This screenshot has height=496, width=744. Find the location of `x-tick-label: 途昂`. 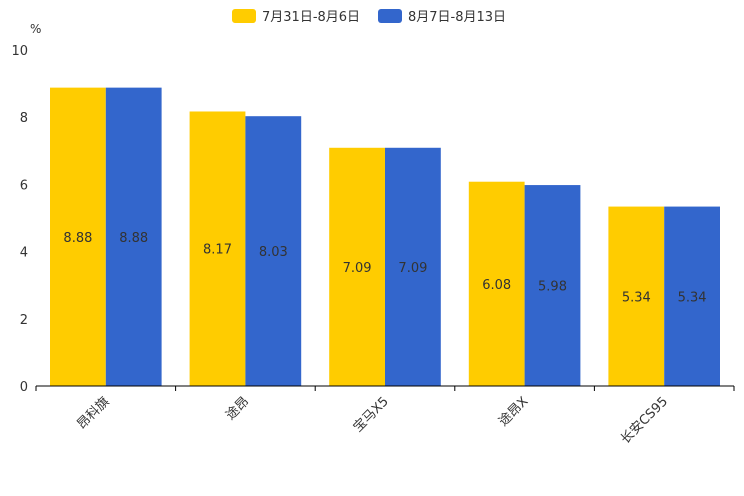

x-tick-label: 途昂 is located at coordinates (238, 409).